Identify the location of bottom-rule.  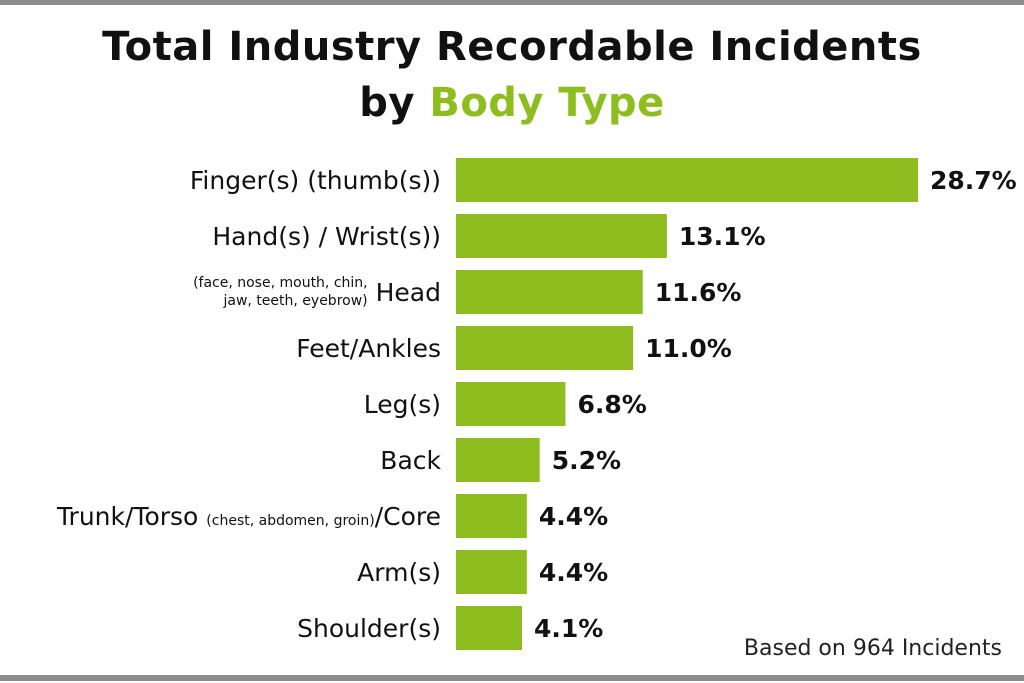
(512, 678).